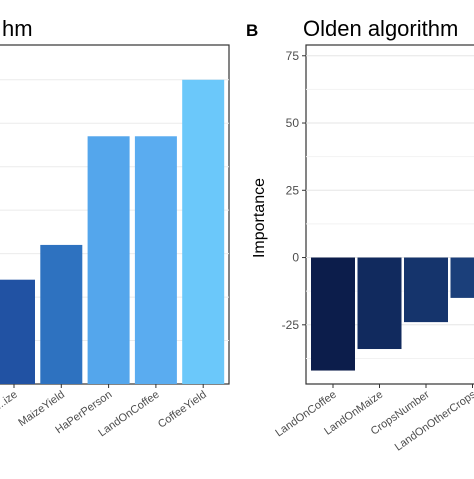  What do you see at coordinates (291, 325) in the screenshot?
I see `panel-b-y-tick-label: -25` at bounding box center [291, 325].